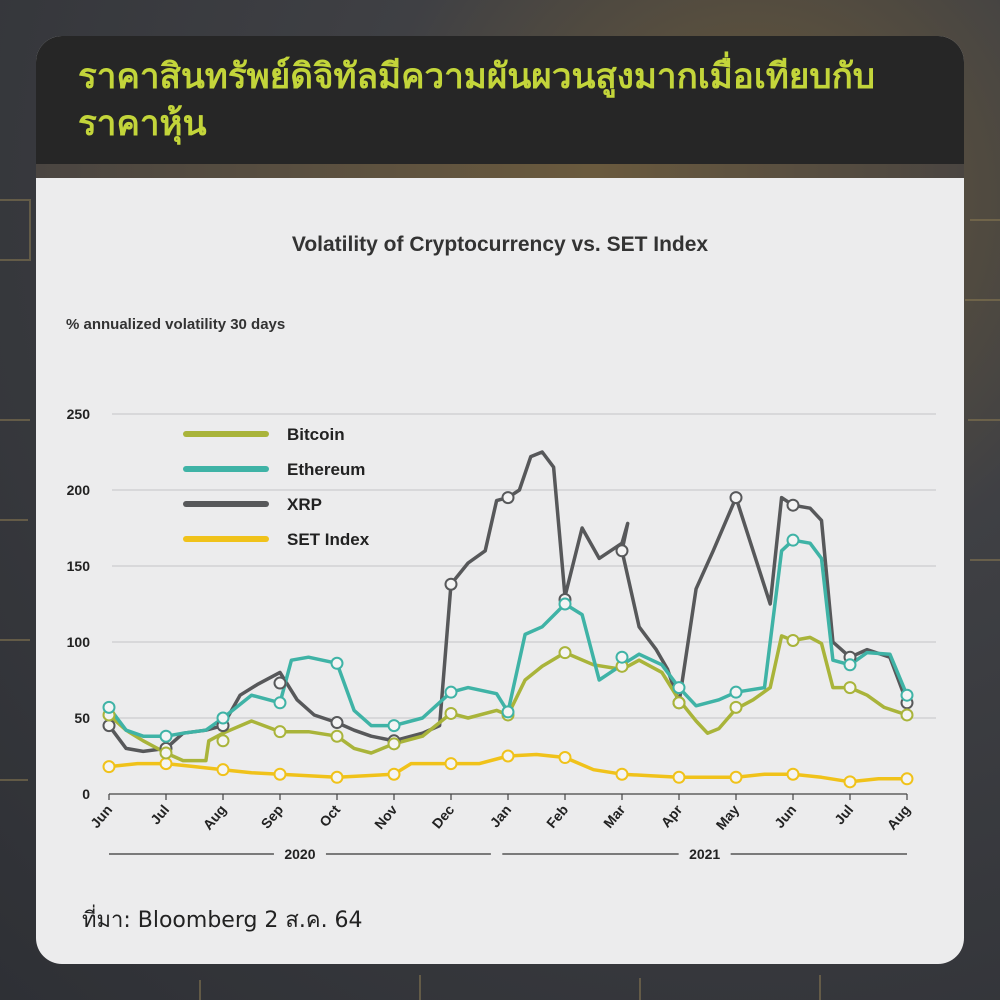 This screenshot has height=1000, width=1000. What do you see at coordinates (272, 817) in the screenshot?
I see `x-tick-label: Sep` at bounding box center [272, 817].